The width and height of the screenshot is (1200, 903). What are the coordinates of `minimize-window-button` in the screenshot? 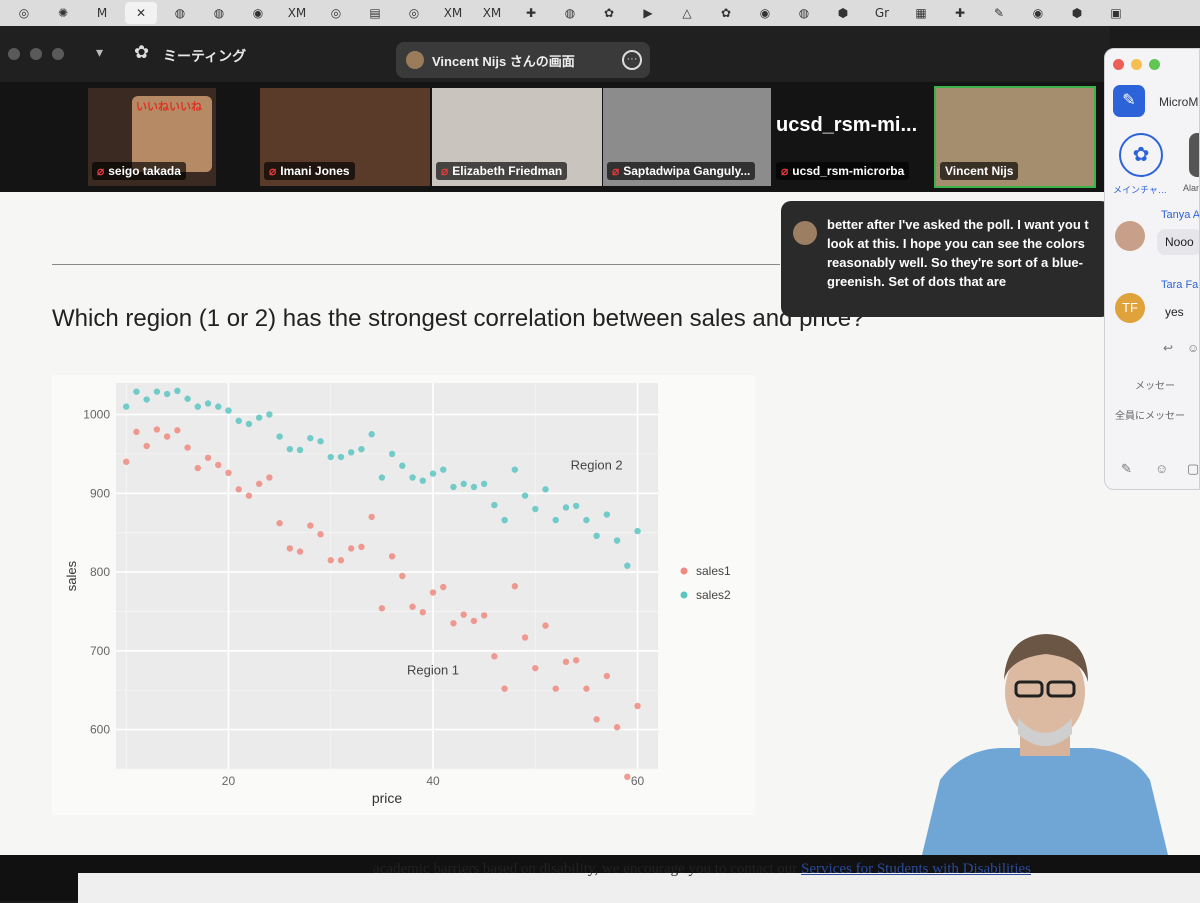 It's located at (36, 54).